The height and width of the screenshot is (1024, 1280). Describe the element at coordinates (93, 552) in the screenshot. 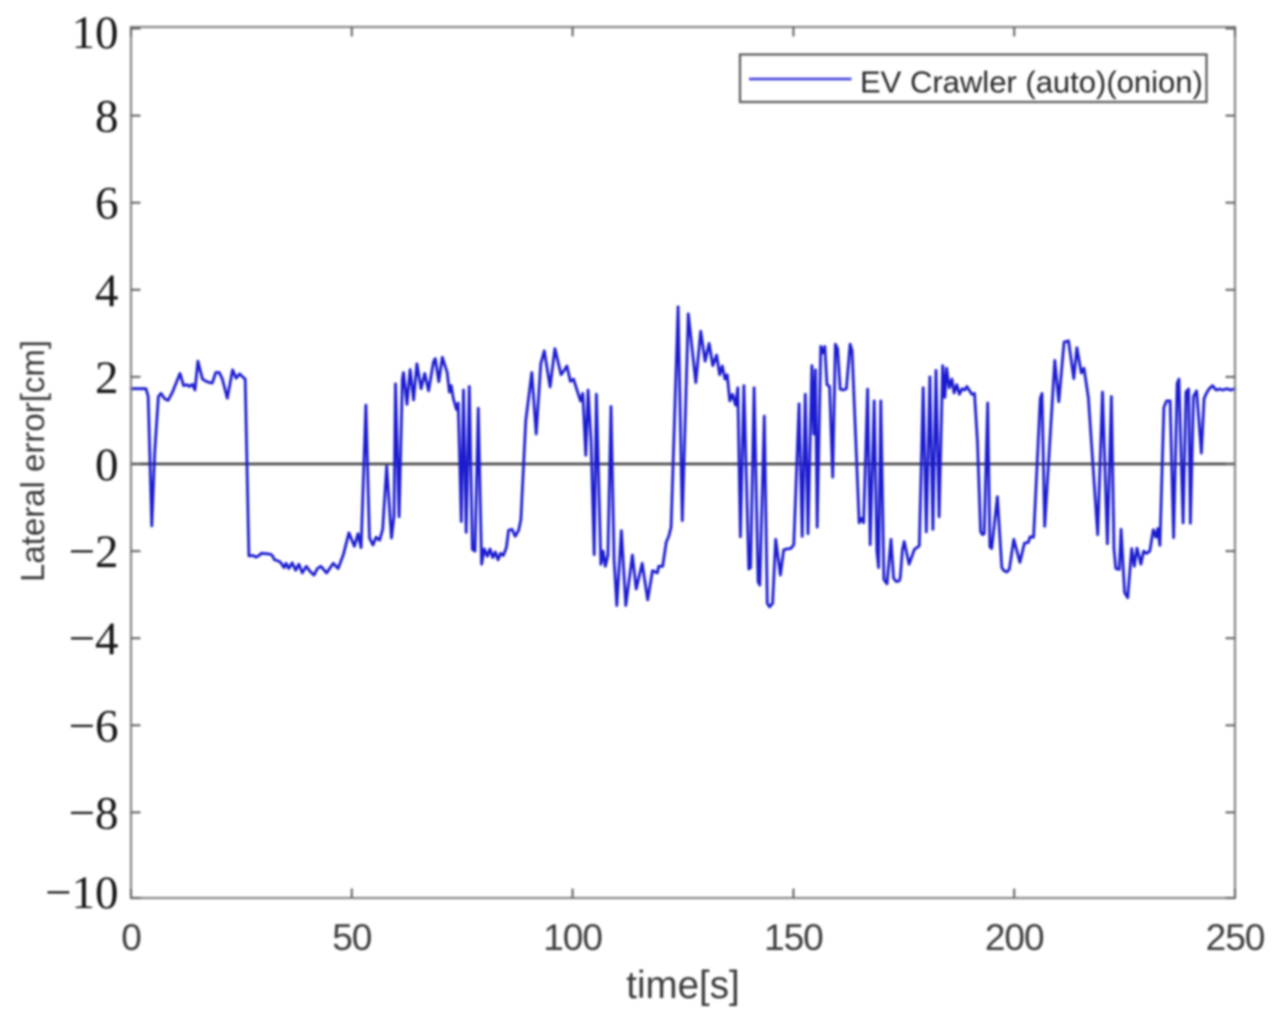

I see `svg-text: −2` at that location.